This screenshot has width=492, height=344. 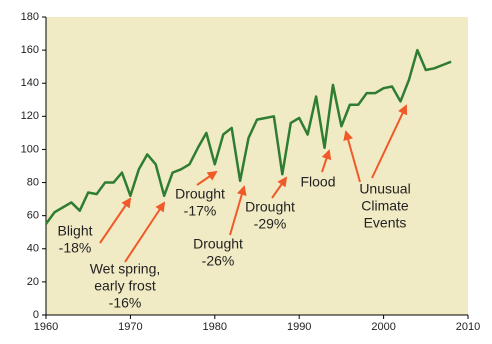 What do you see at coordinates (75, 248) in the screenshot?
I see `annotation: -18%` at bounding box center [75, 248].